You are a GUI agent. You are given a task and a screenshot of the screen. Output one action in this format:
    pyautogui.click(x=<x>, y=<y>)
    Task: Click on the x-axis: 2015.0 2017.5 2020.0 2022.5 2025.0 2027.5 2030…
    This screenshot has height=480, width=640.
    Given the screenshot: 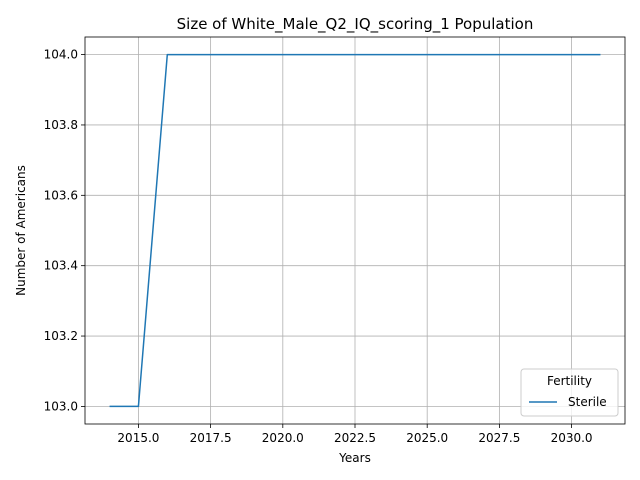 What is the action you would take?
    pyautogui.click(x=355, y=434)
    